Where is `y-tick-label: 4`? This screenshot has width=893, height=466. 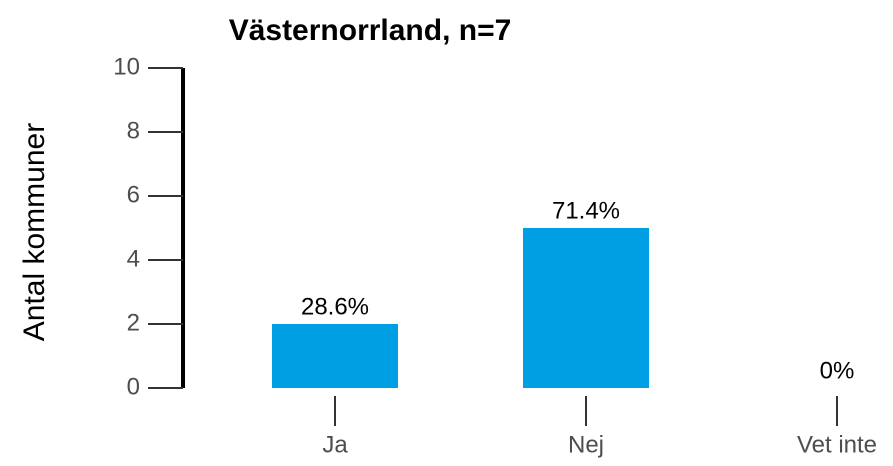 y-tick-label: 4 is located at coordinates (133, 258).